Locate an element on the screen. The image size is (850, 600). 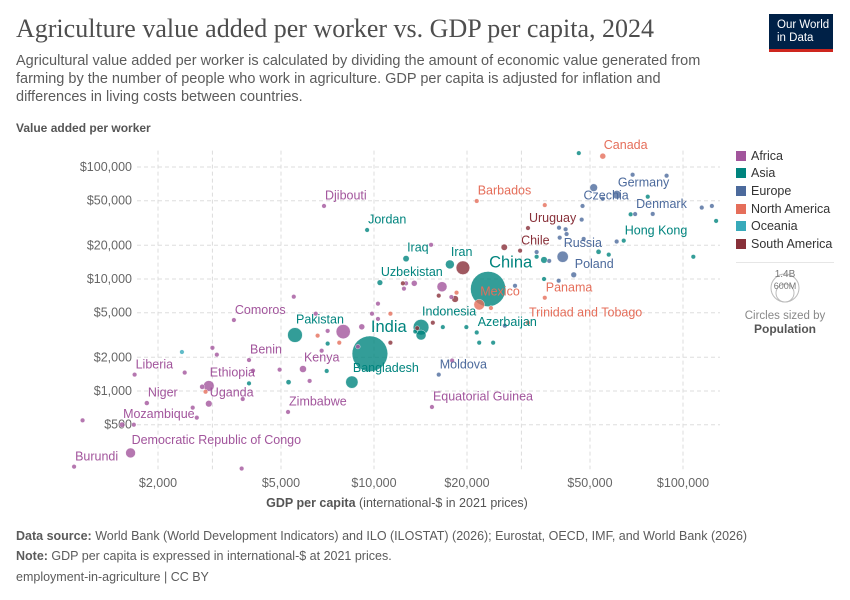
data-point-liberia is located at coordinates (135, 375).